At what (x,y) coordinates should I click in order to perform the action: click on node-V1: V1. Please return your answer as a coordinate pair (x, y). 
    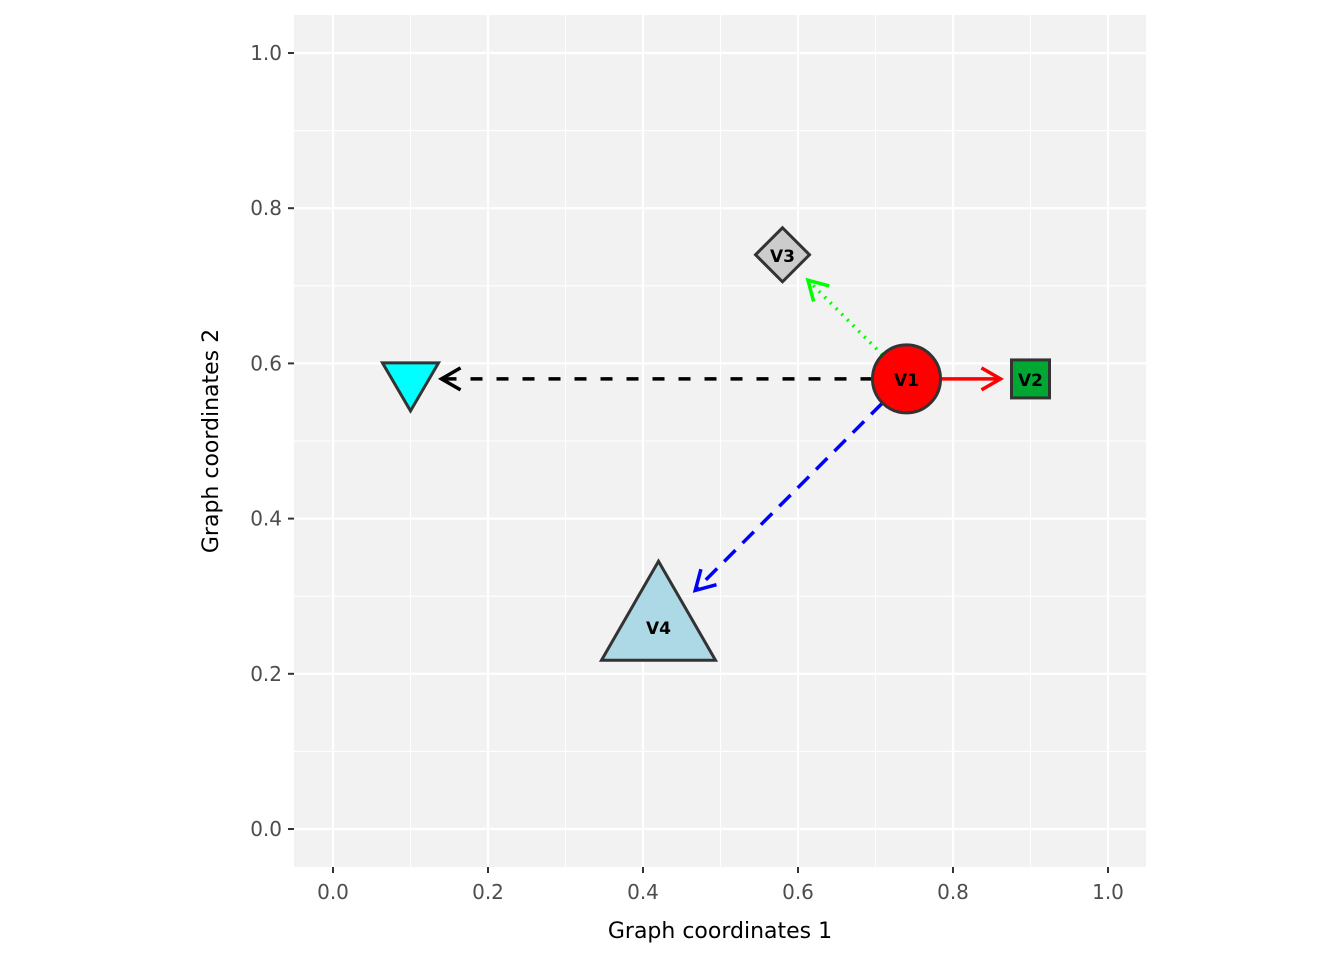
    Looking at the image, I should click on (906, 379).